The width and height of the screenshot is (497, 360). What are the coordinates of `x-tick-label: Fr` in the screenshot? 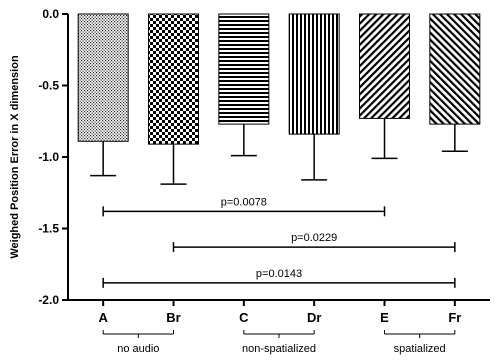 It's located at (454, 317).